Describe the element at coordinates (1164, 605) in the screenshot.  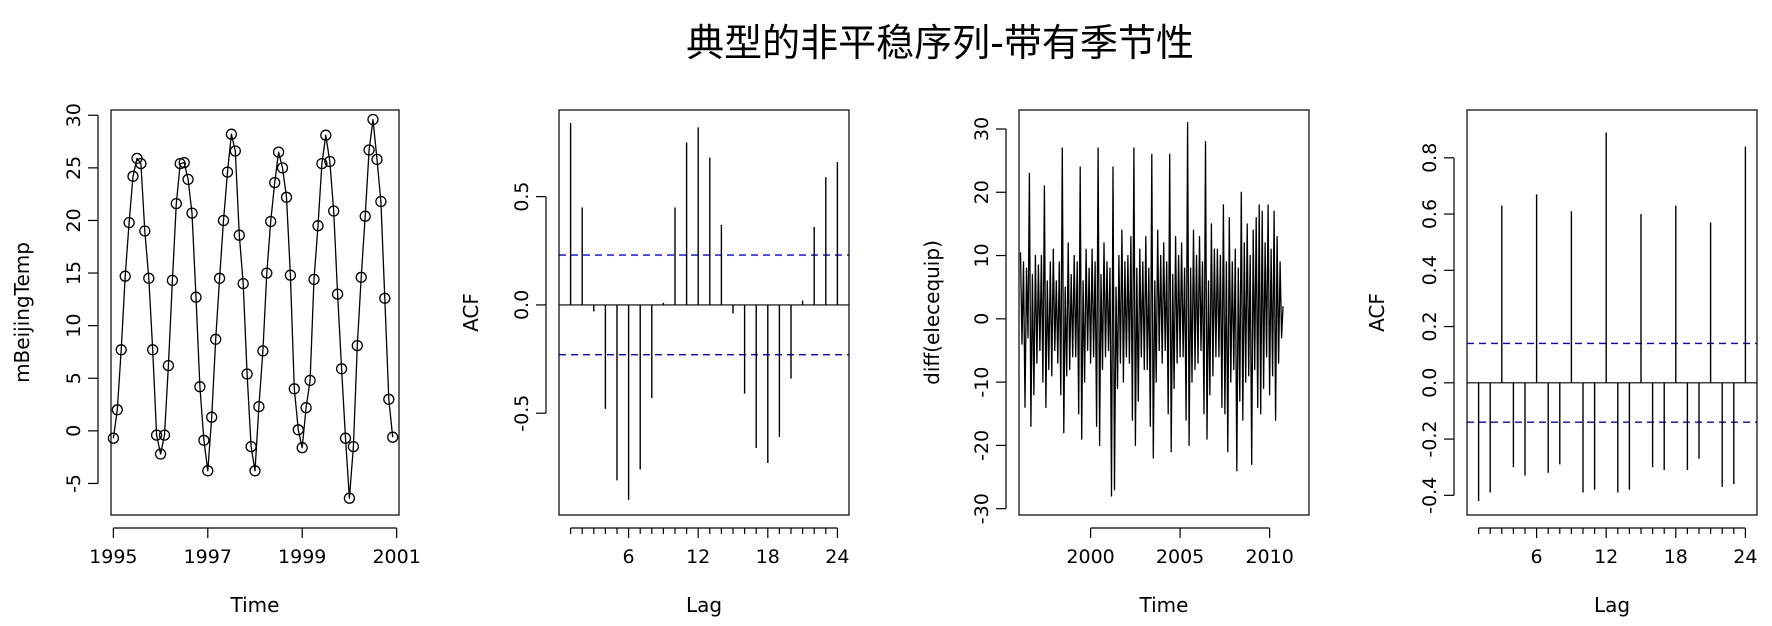
I see `panel-elecequip-xlabel: Time` at that location.